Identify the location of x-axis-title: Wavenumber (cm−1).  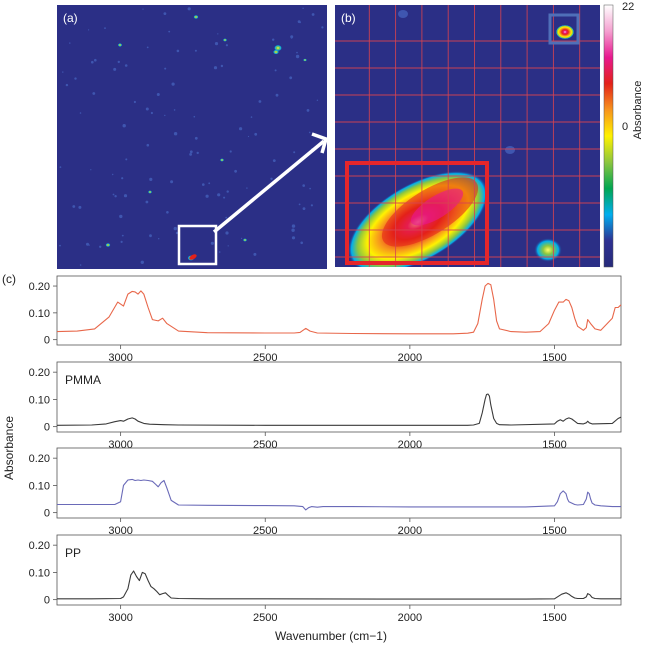
(331, 636).